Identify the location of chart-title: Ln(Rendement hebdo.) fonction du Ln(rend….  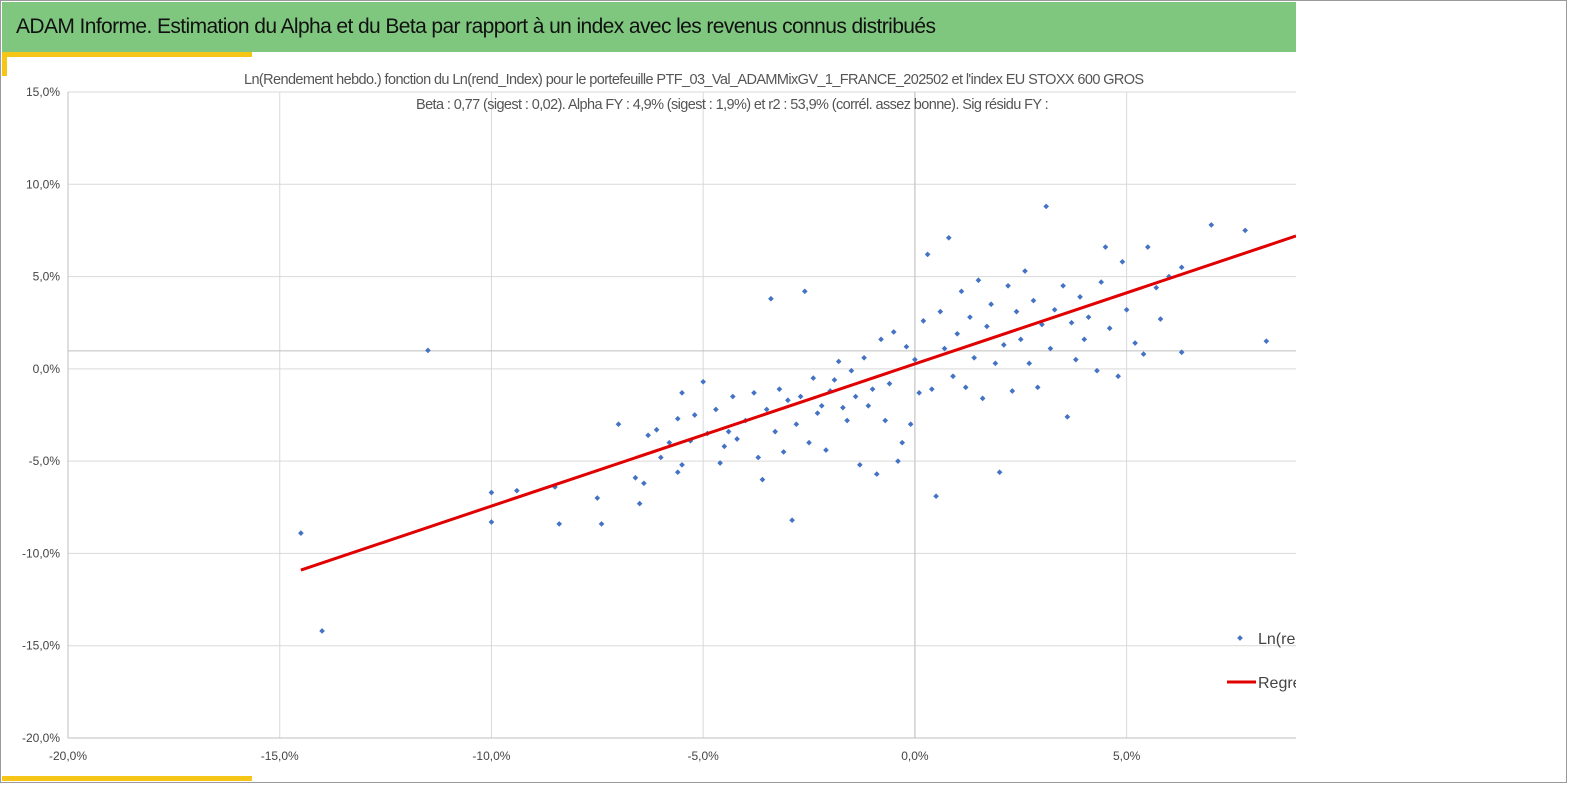
(694, 80).